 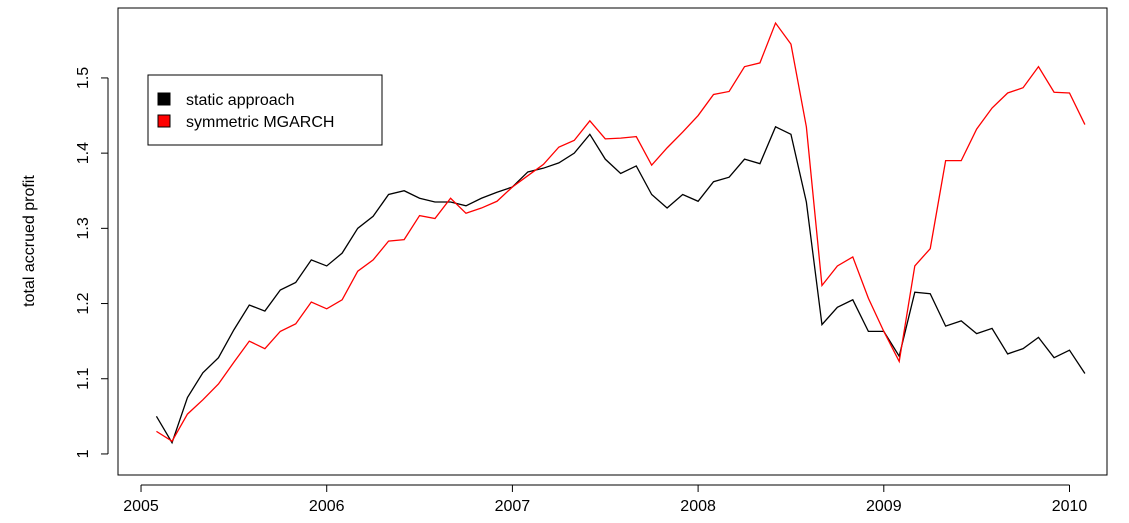 What do you see at coordinates (884, 506) in the screenshot?
I see `x-tick-label: 2009` at bounding box center [884, 506].